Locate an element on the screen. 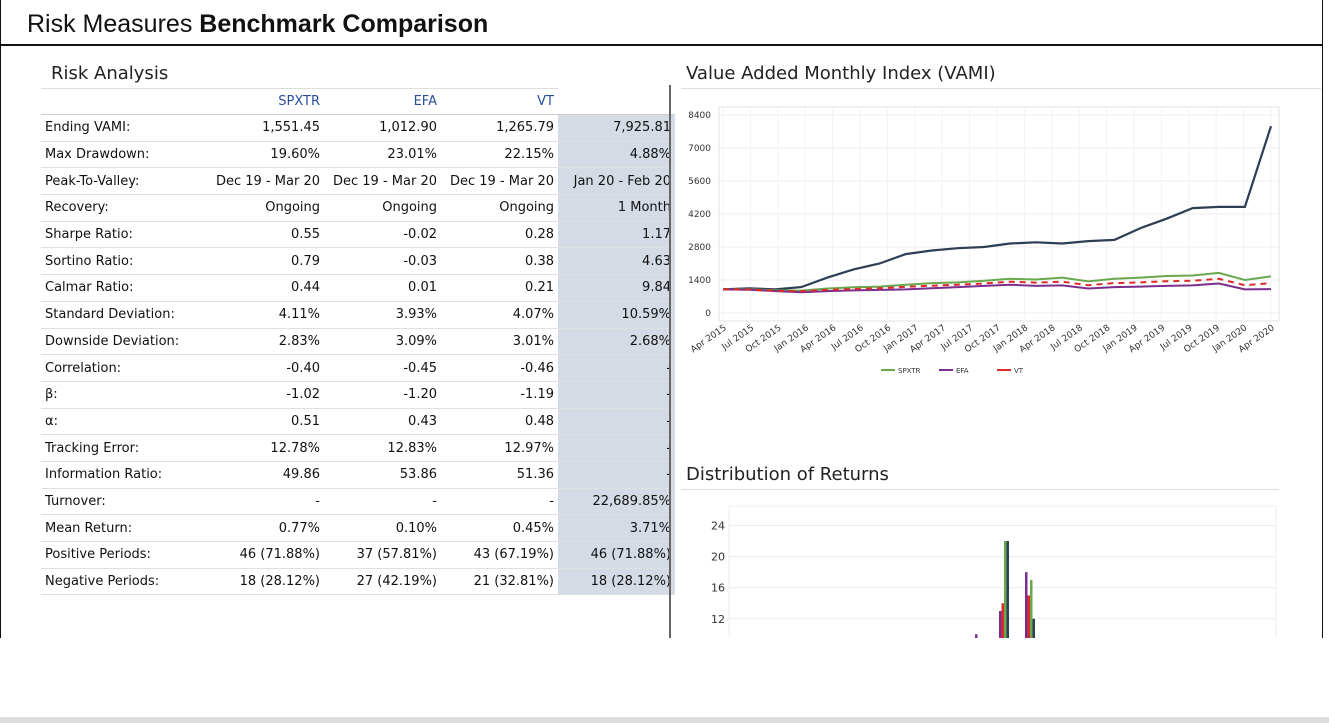 This screenshot has height=723, width=1329. table-row: Correlation:-0.40-0.45-0.46- is located at coordinates (358, 368).